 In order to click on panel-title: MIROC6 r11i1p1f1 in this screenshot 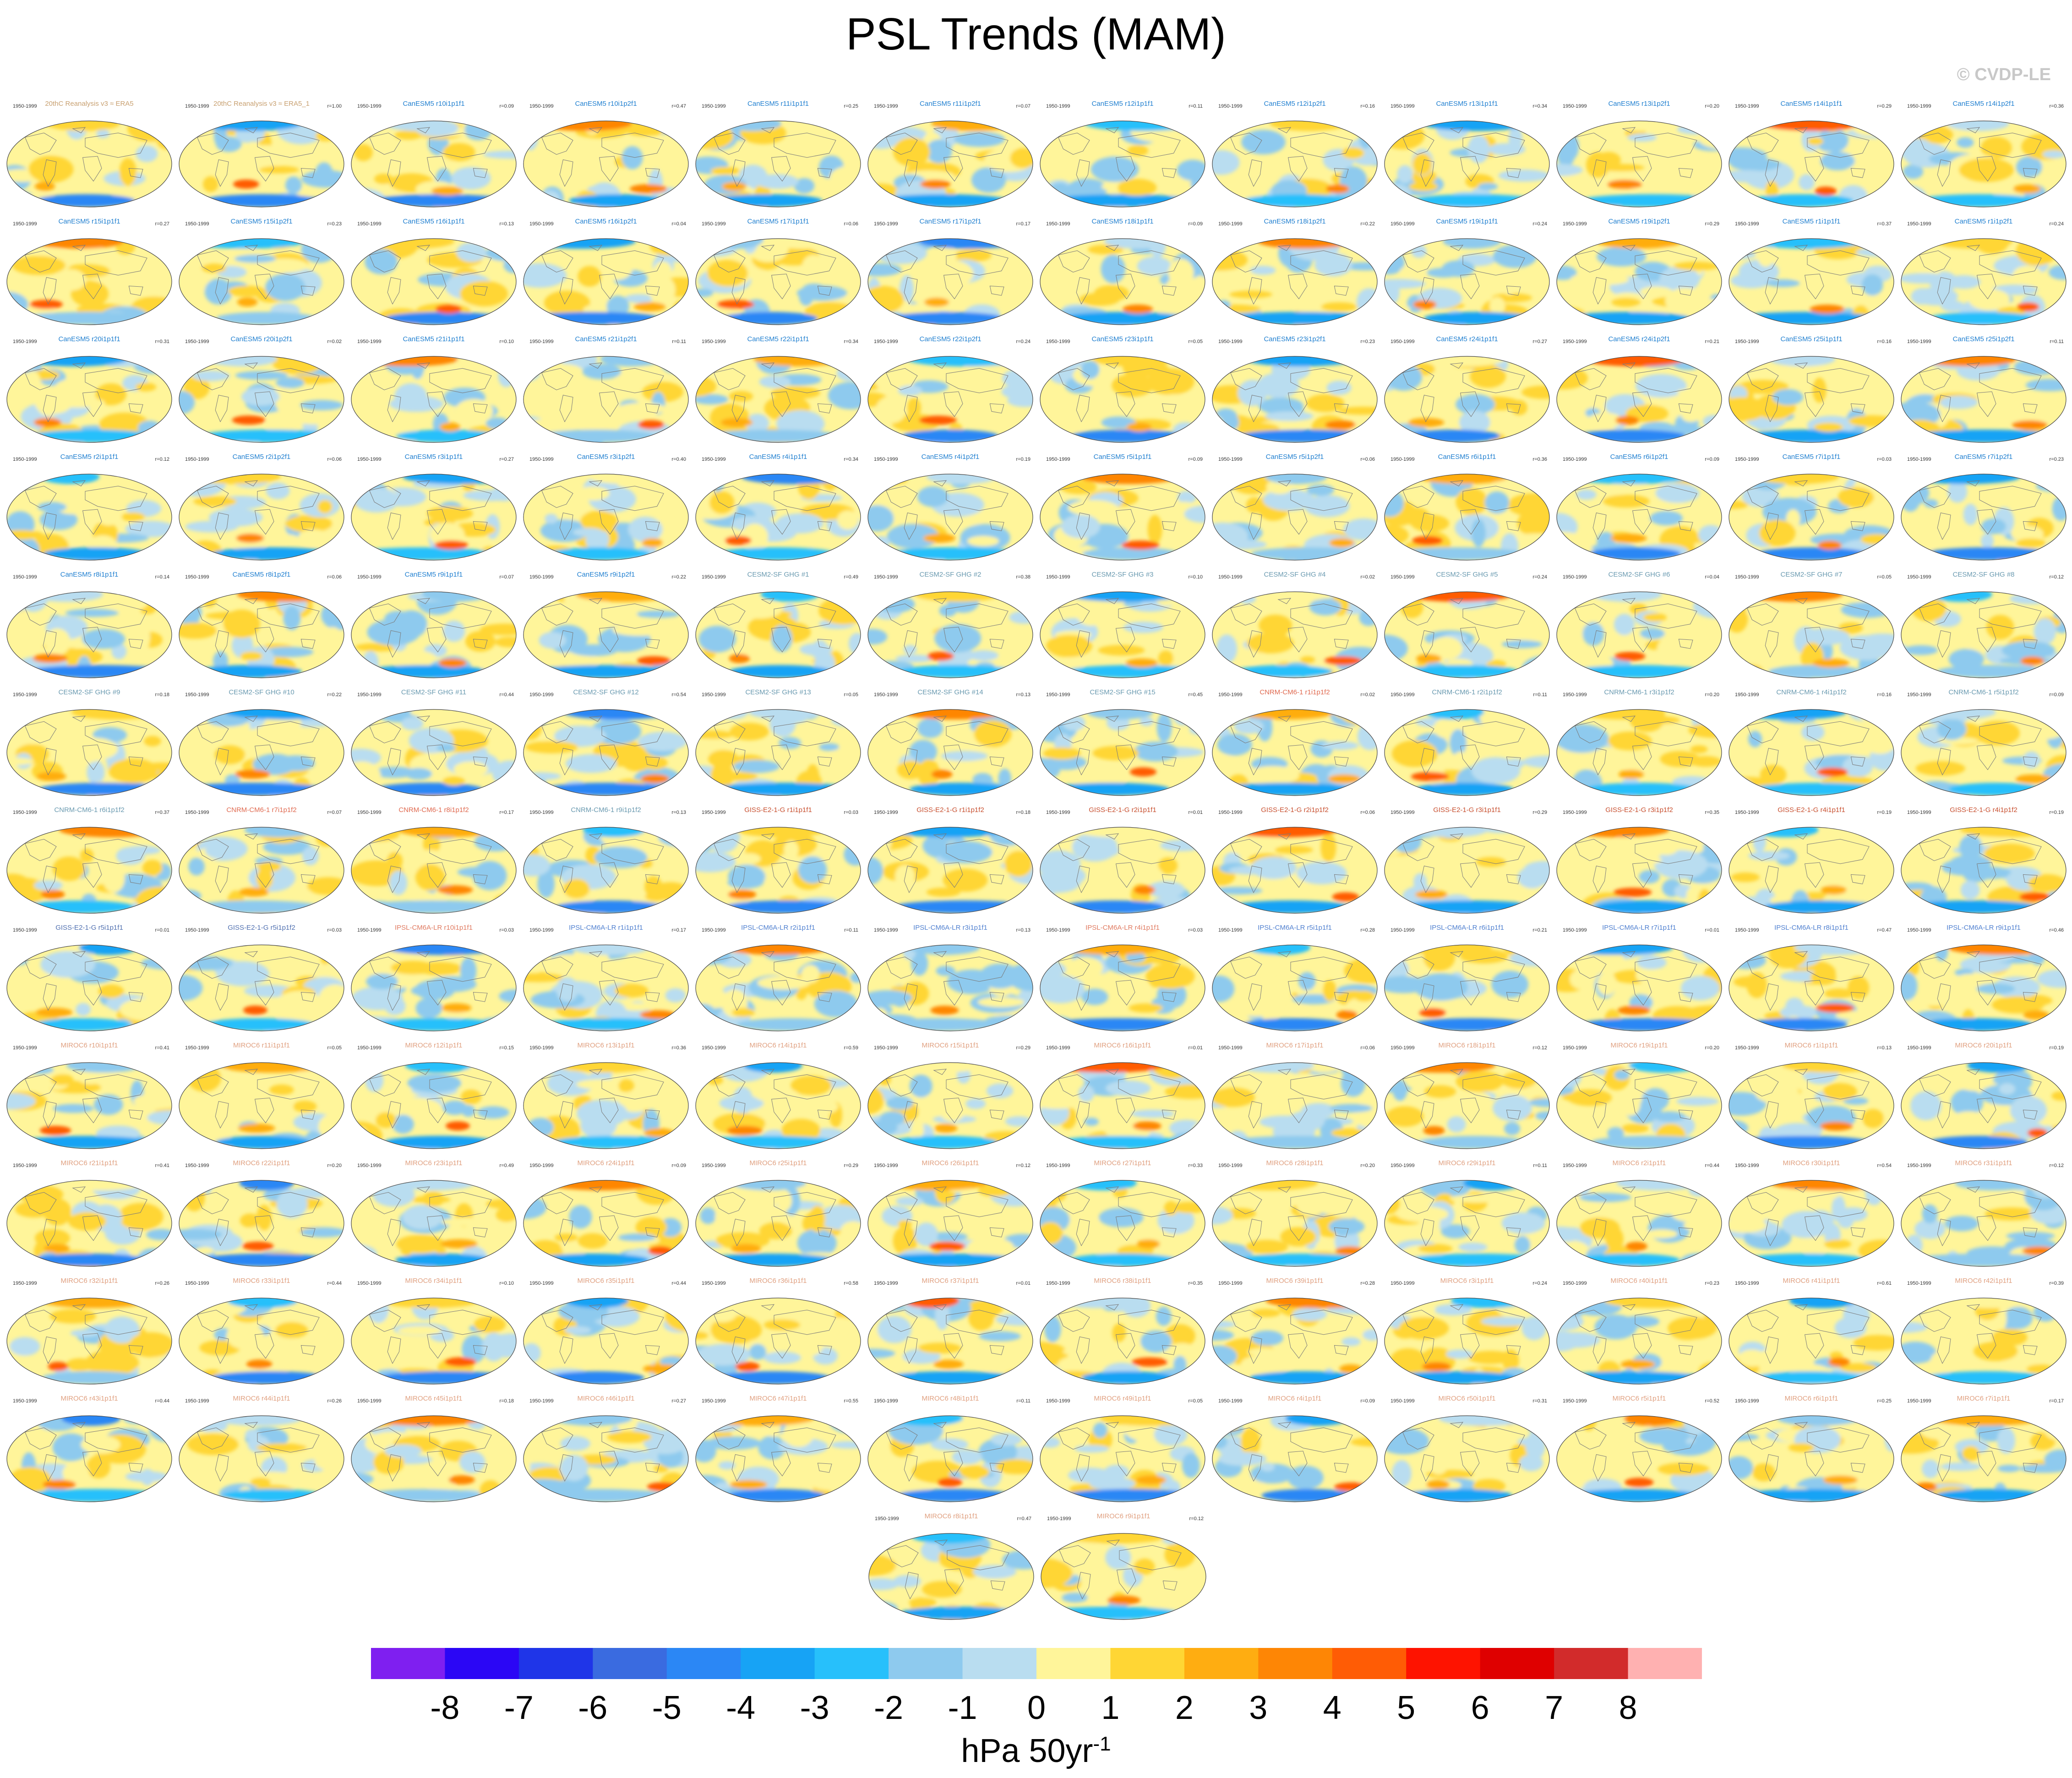, I will do `click(261, 1045)`.